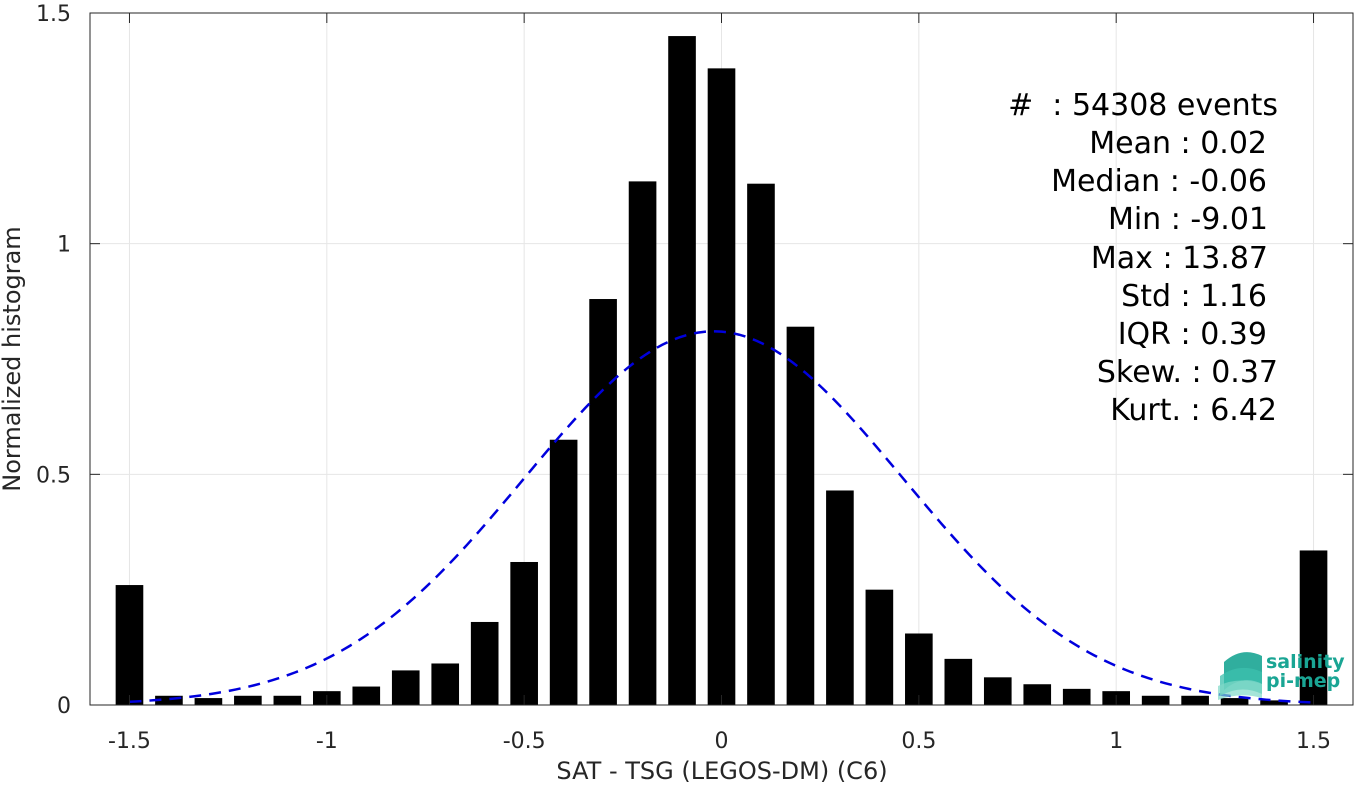  I want to click on y-axis-label: Normalized histogram, so click(13, 358).